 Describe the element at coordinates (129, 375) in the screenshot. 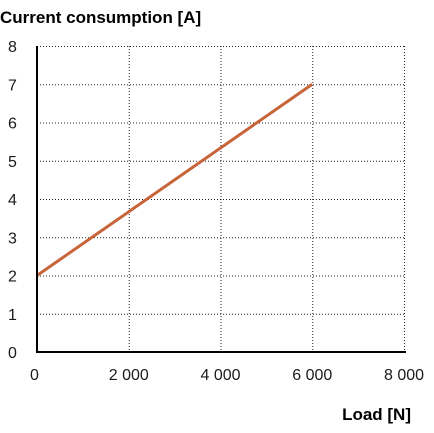

I see `x-tick-label: 2 000` at that location.